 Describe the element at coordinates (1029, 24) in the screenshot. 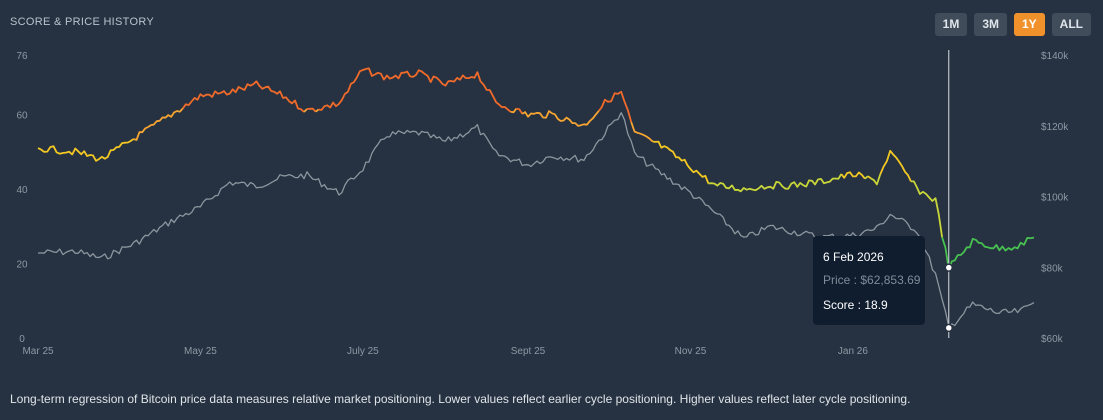

I see `range-1y-button: 1Y` at that location.